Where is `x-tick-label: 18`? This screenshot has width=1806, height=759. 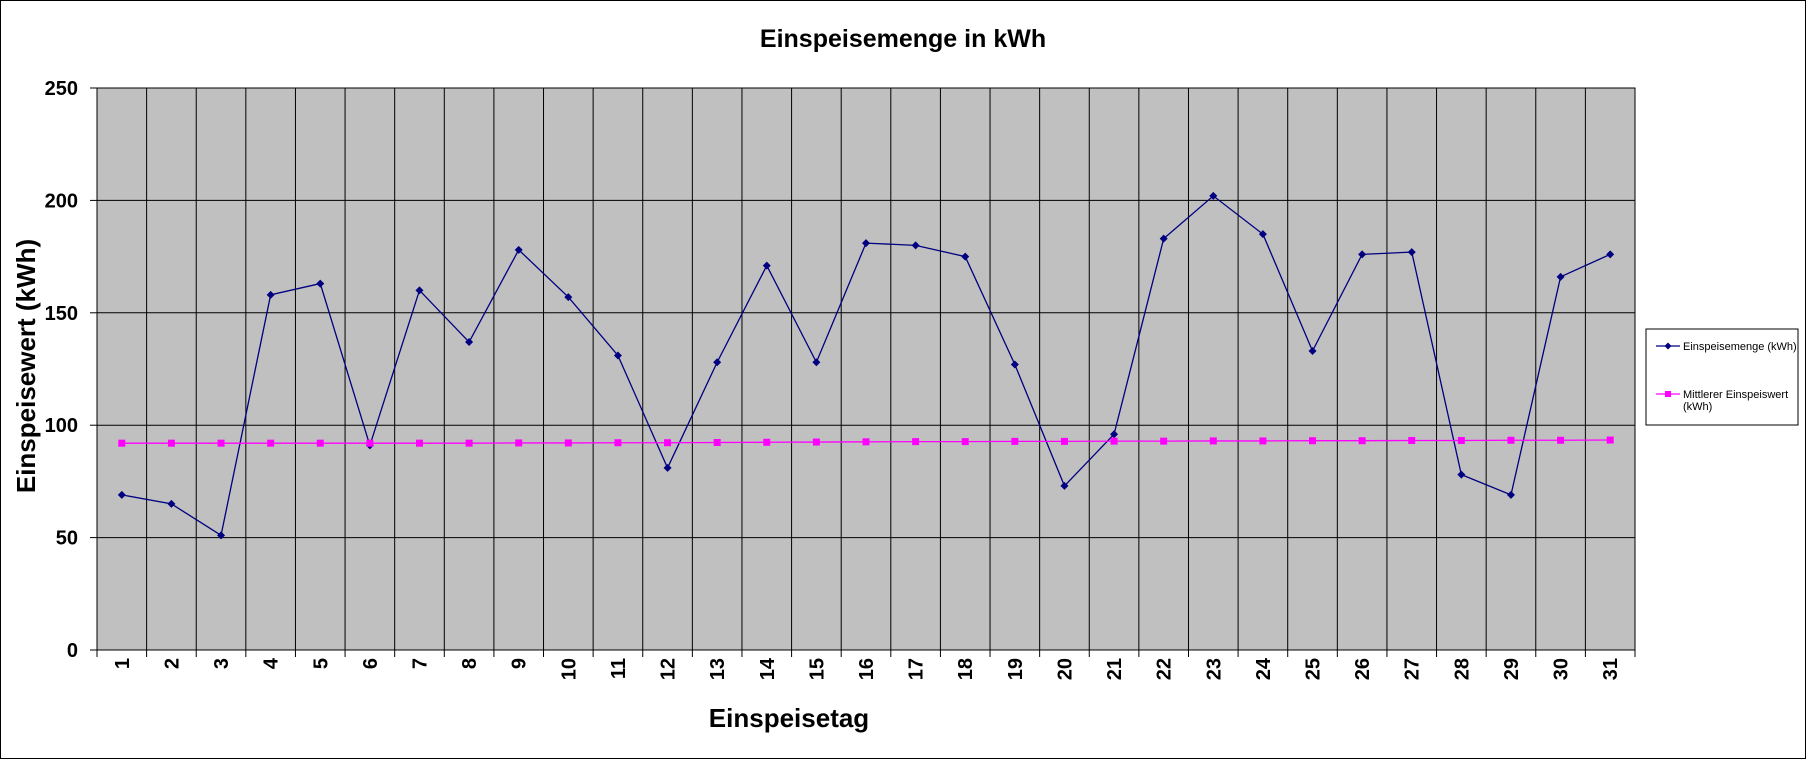
x-tick-label: 18 is located at coordinates (966, 669).